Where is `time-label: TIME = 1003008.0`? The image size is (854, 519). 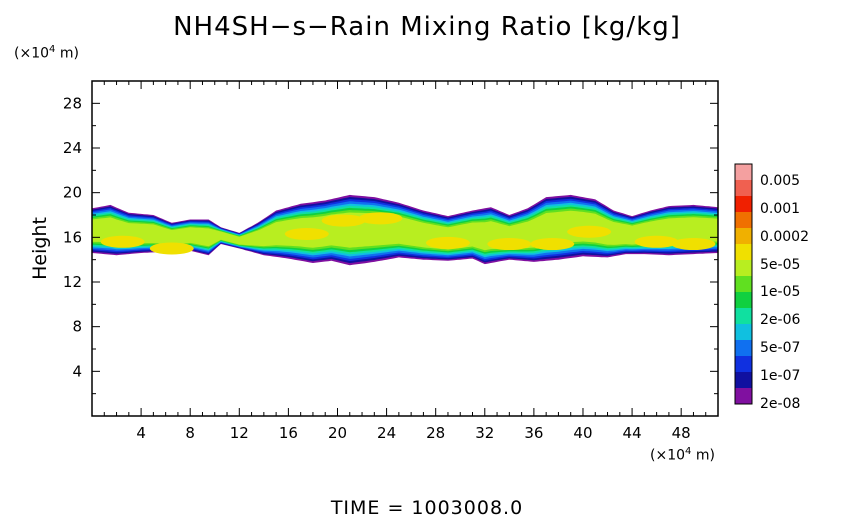
time-label: TIME = 1003008.0 is located at coordinates (427, 508).